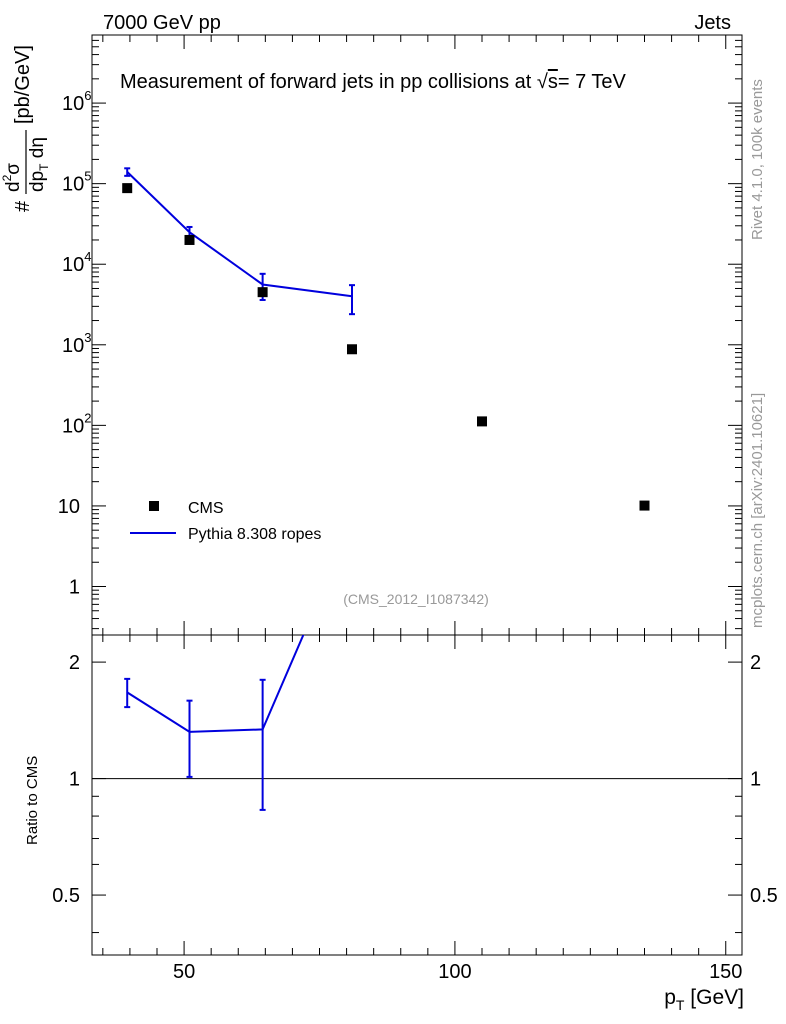 The height and width of the screenshot is (1024, 786). I want to click on x-tick-labels: 50 100 150, so click(457, 972).